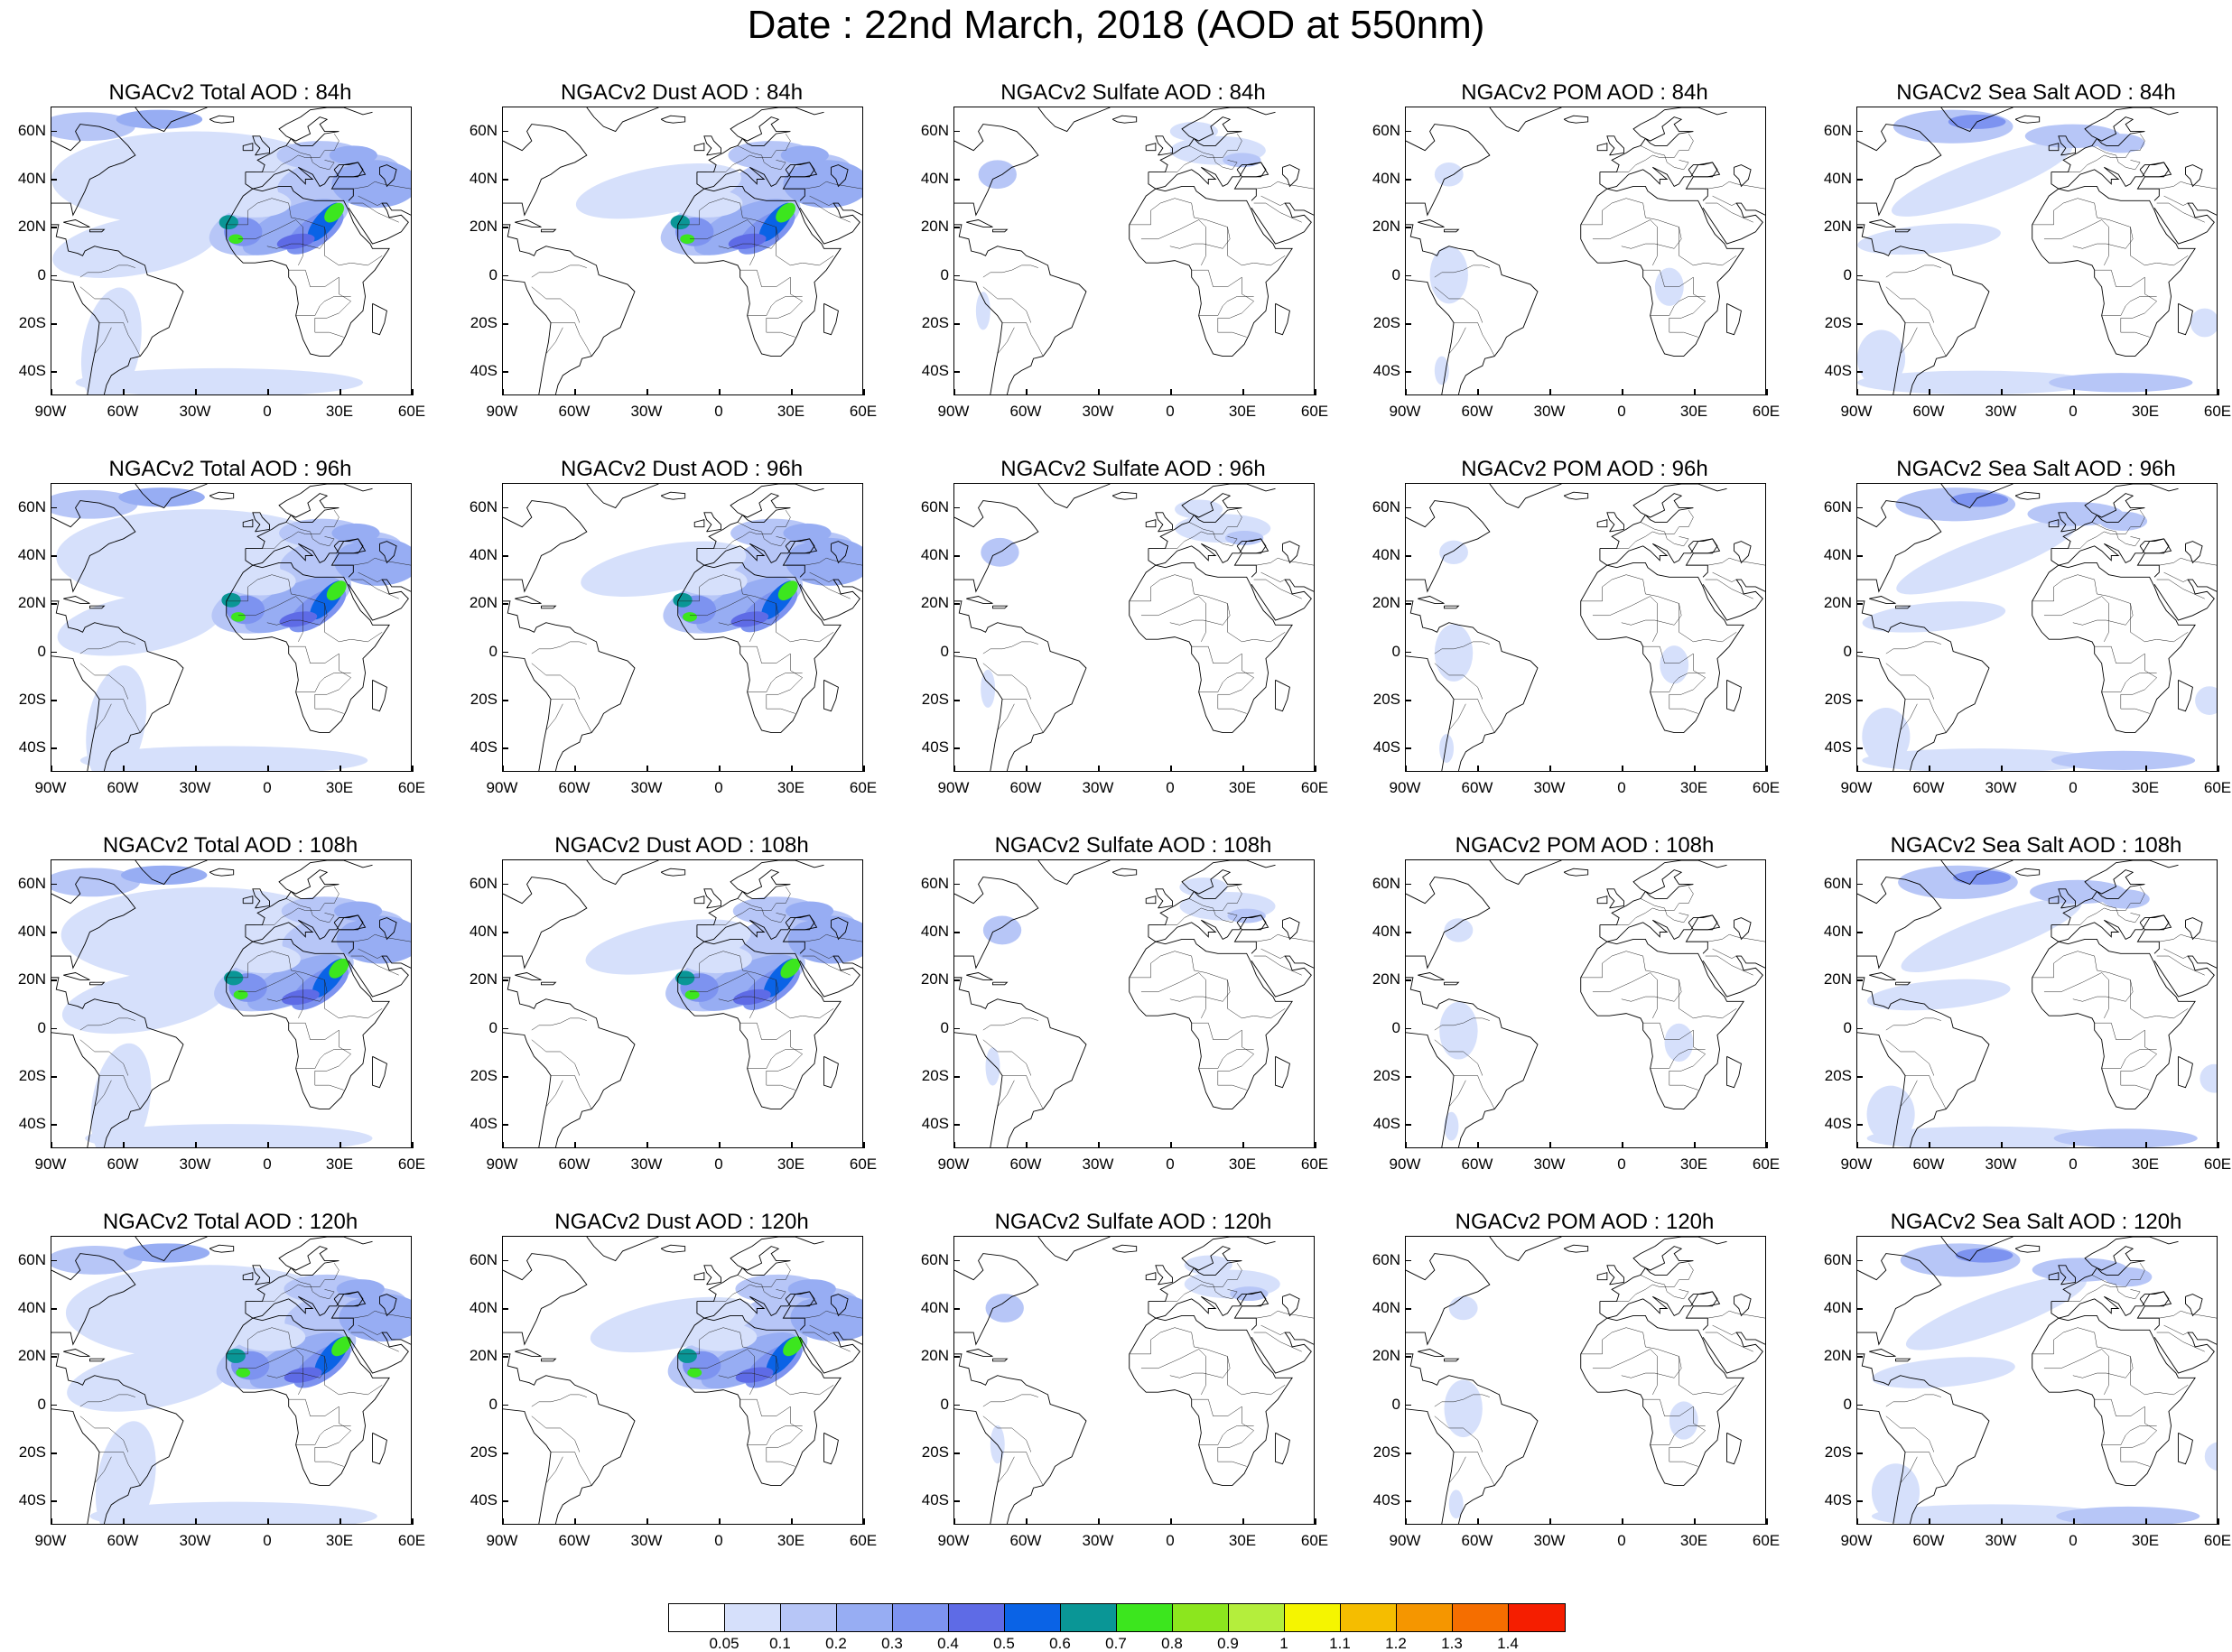 The height and width of the screenshot is (1652, 2232). I want to click on colorbar-label: 0.05, so click(724, 1643).